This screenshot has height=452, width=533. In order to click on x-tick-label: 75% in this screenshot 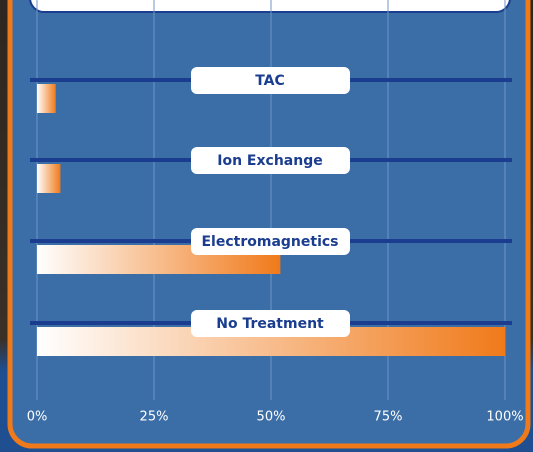, I will do `click(388, 417)`.